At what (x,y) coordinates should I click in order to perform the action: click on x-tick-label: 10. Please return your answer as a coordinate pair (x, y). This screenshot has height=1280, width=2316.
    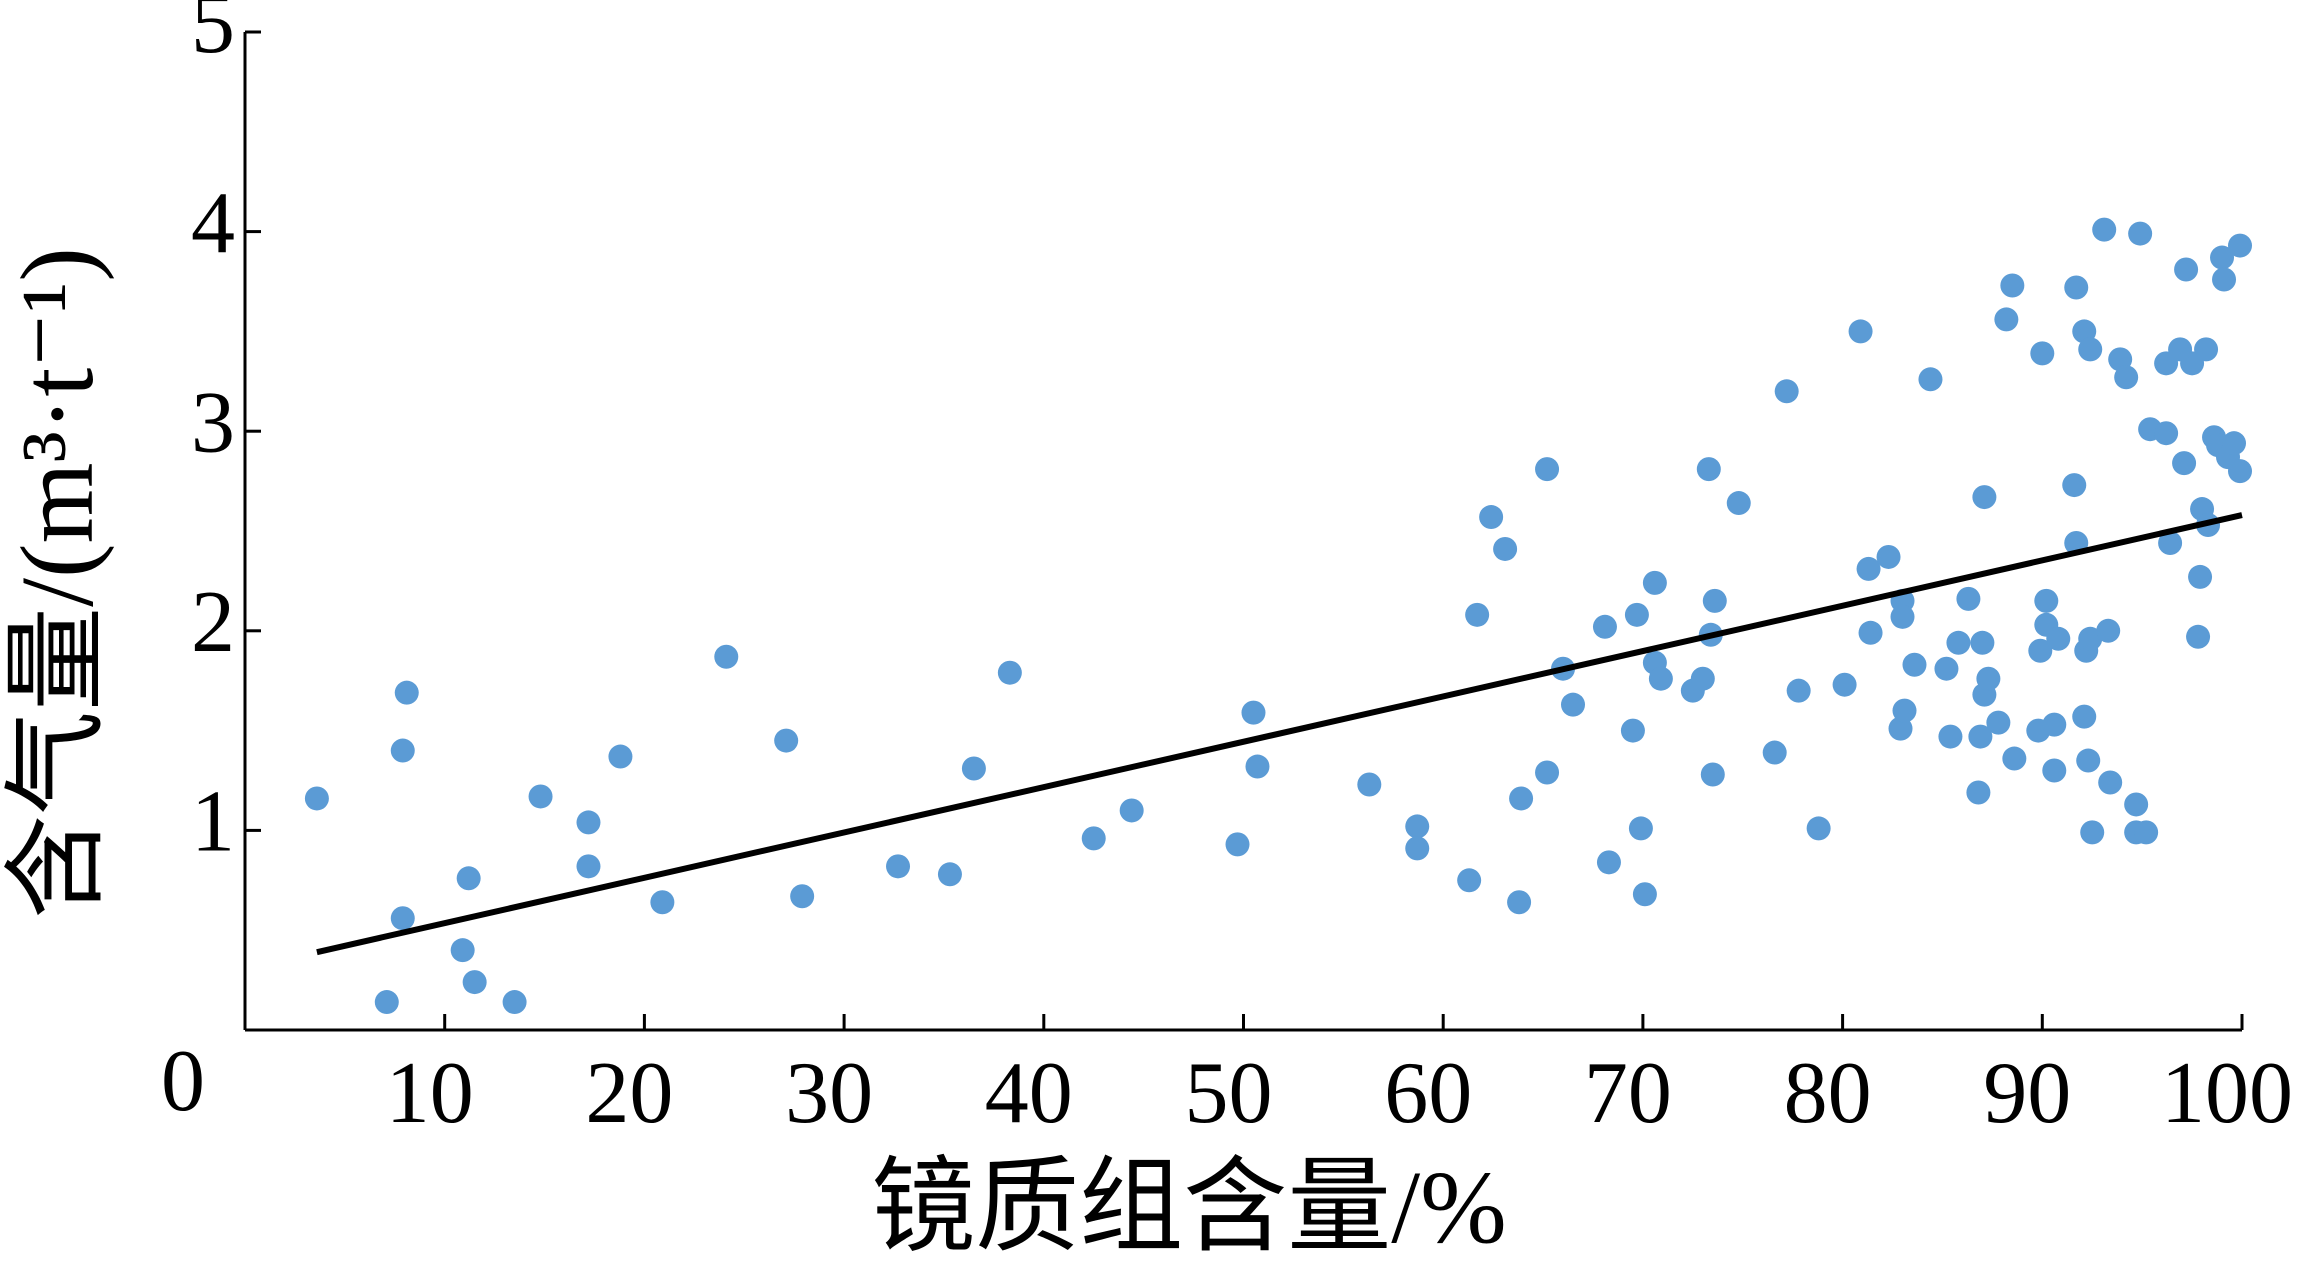
    Looking at the image, I should click on (430, 1093).